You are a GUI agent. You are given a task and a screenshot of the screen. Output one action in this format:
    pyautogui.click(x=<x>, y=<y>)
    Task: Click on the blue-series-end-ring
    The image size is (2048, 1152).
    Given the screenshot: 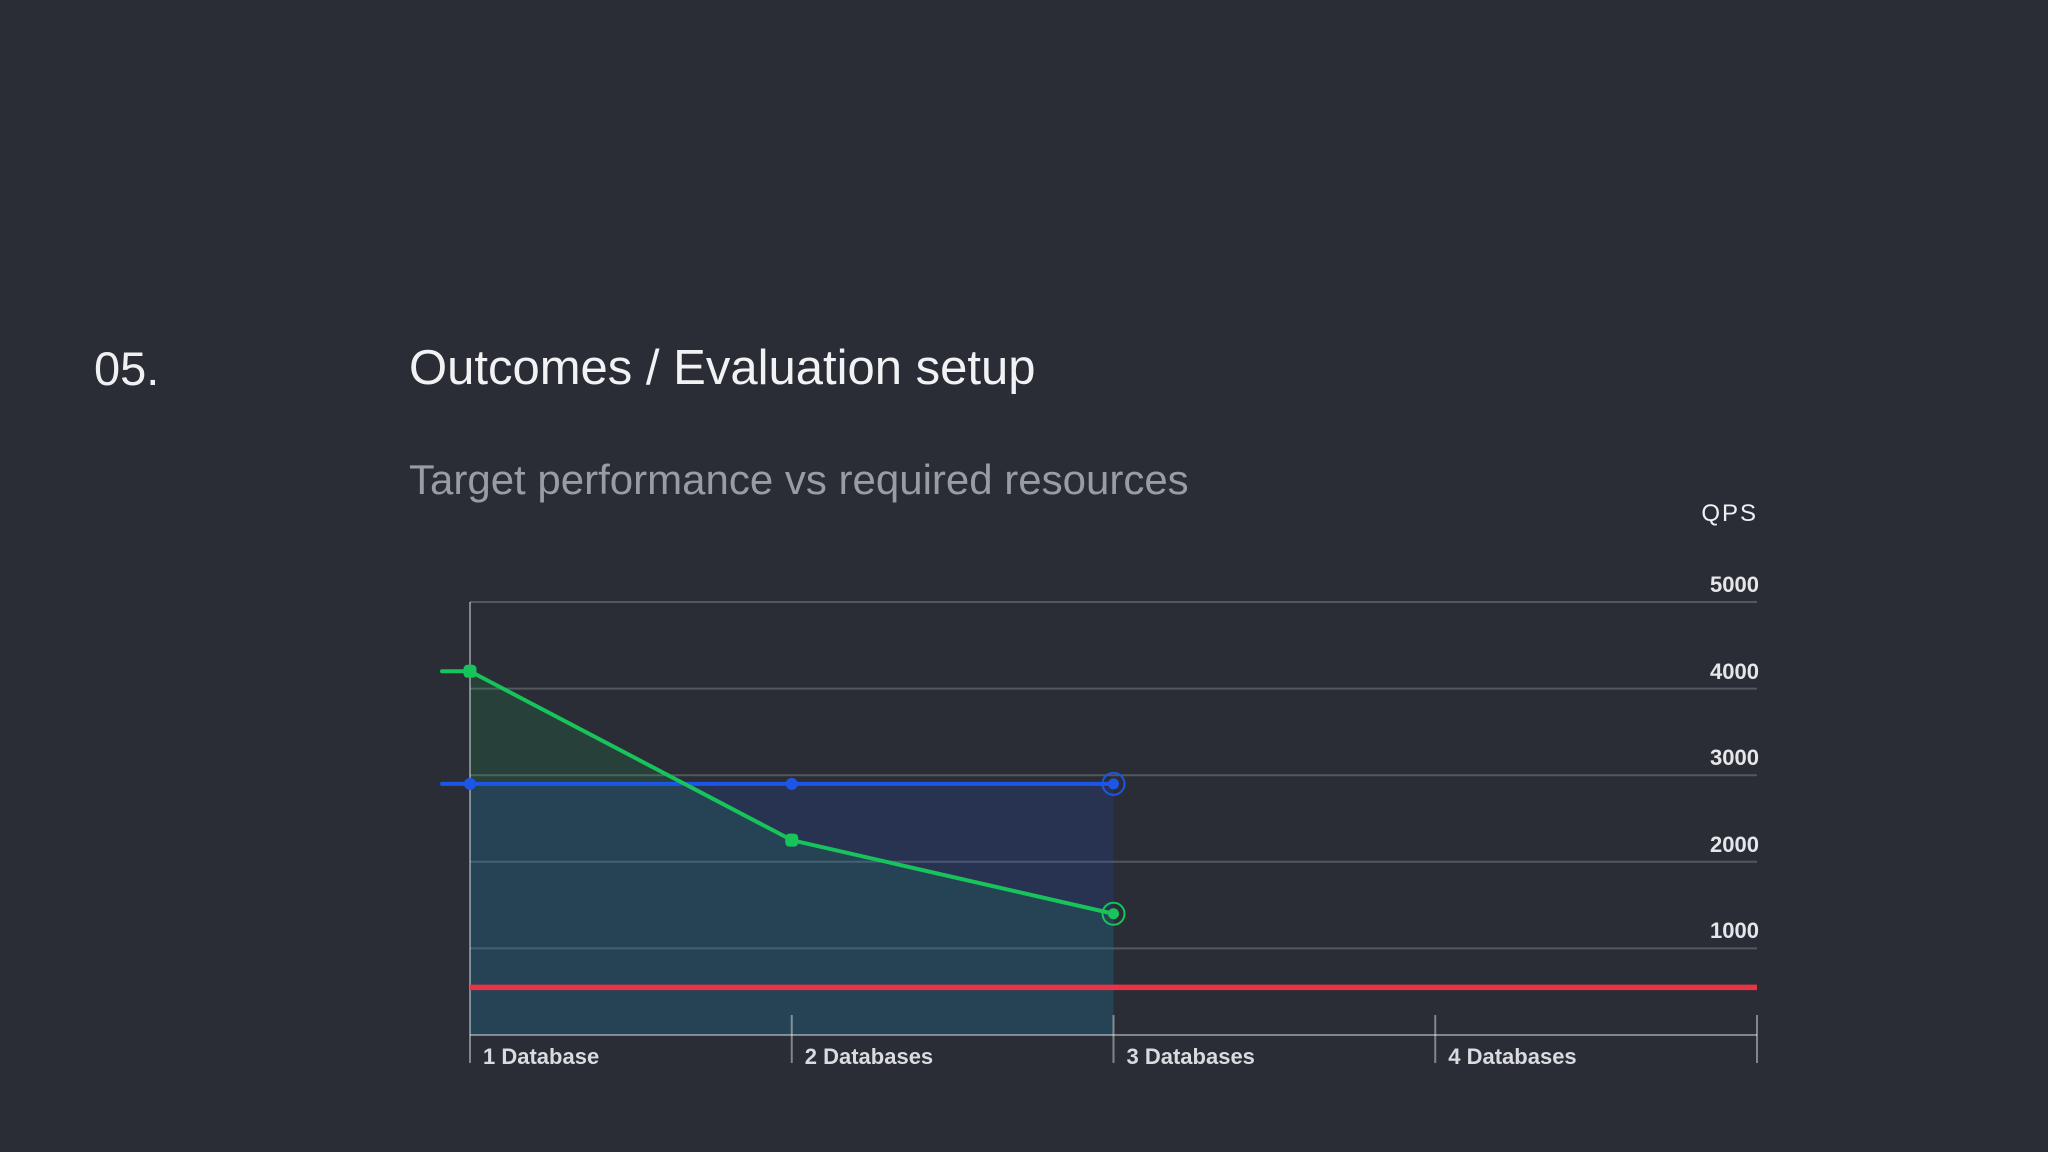 What is the action you would take?
    pyautogui.click(x=1113, y=783)
    